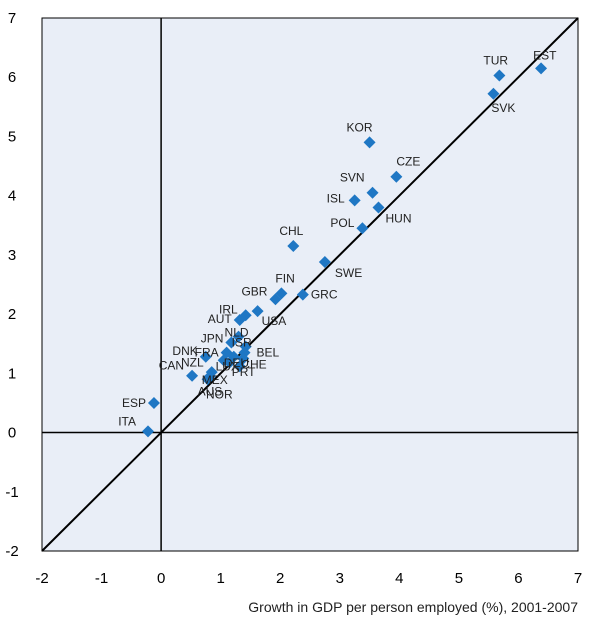 The width and height of the screenshot is (591, 620). What do you see at coordinates (408, 162) in the screenshot?
I see `label-cze: CZE` at bounding box center [408, 162].